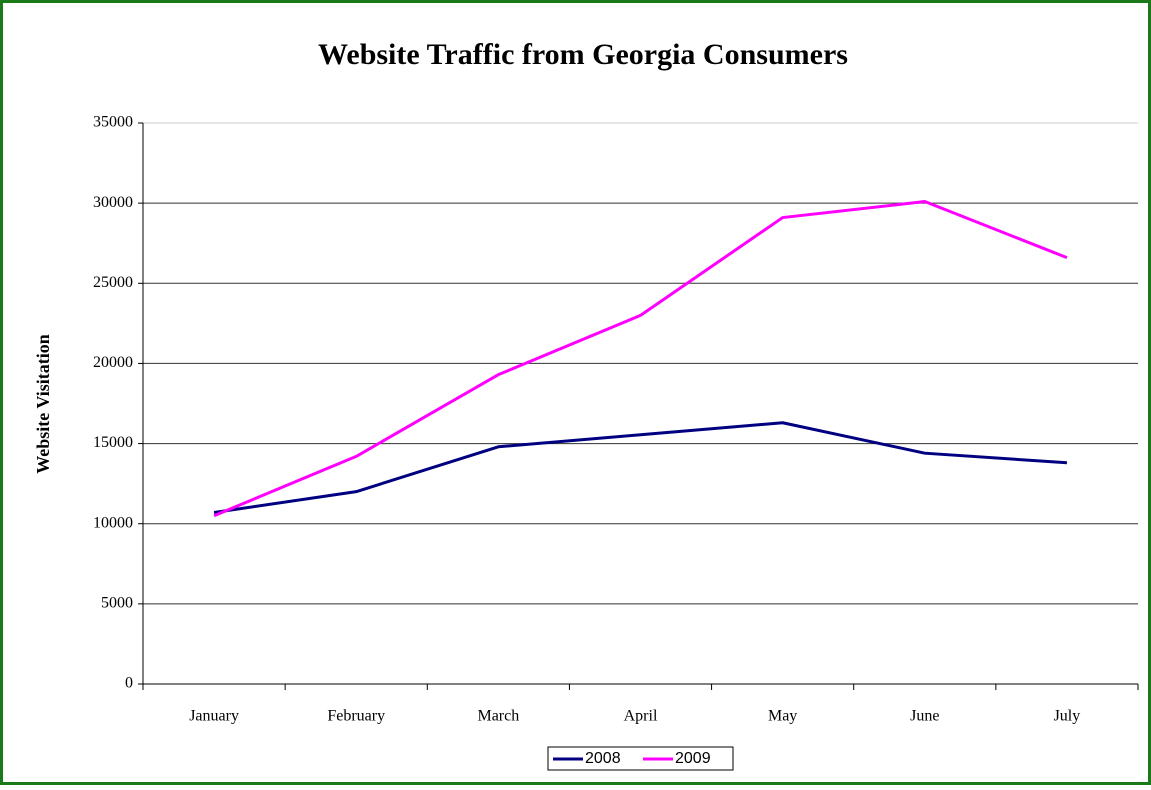 This screenshot has width=1151, height=790. Describe the element at coordinates (113, 442) in the screenshot. I see `y-tick-label: 15000` at that location.